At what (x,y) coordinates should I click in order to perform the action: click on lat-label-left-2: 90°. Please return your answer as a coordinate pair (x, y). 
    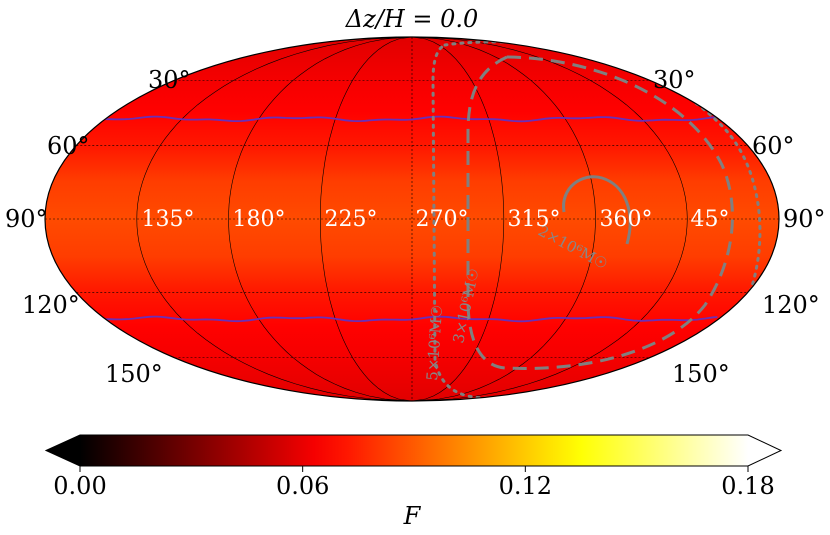
    Looking at the image, I should click on (26, 219).